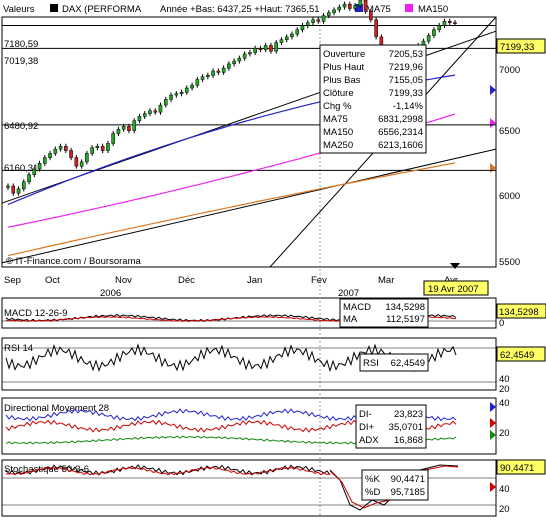 Image resolution: width=546 pixels, height=524 pixels. Describe the element at coordinates (46, 469) in the screenshot. I see `stoch-label: Stochastique 50-3-6` at that location.